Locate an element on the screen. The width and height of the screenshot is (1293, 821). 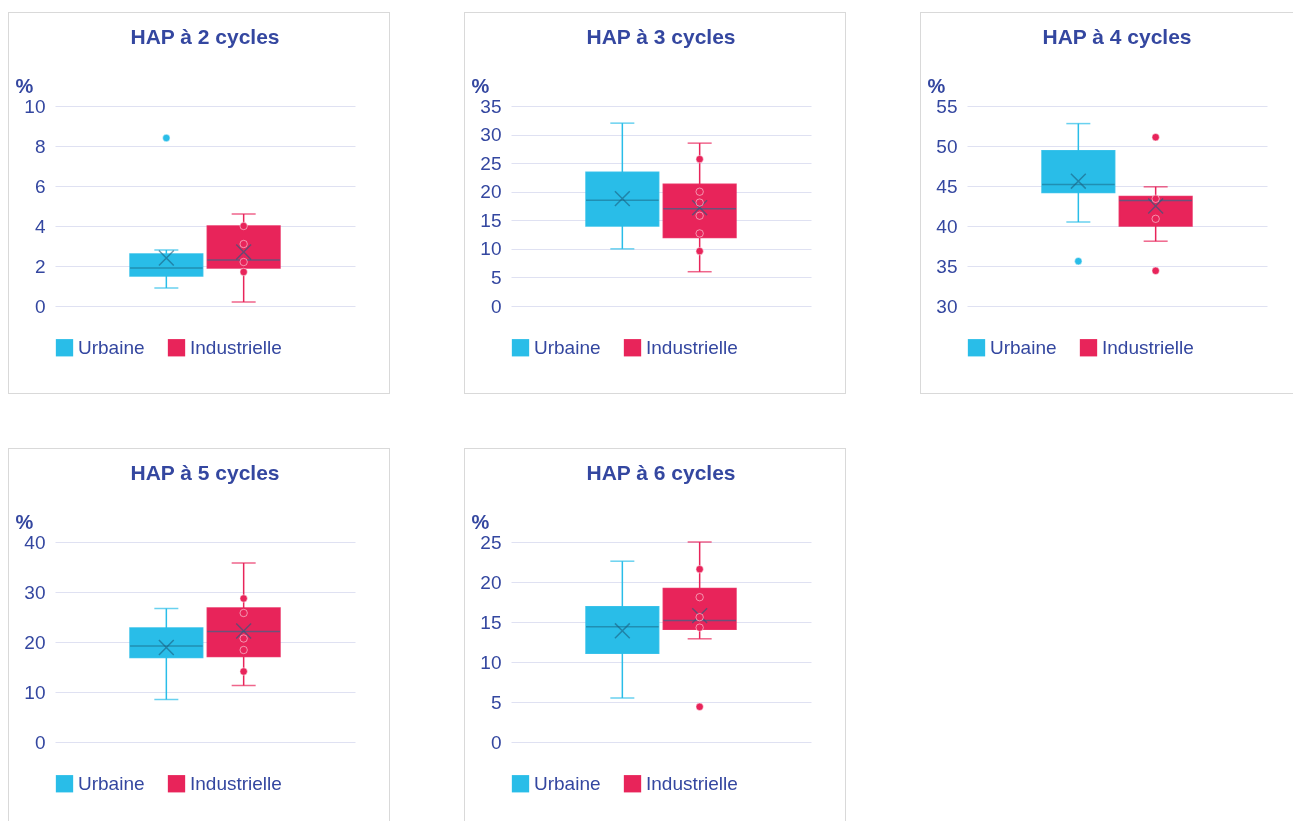
y-tick-label: 2 is located at coordinates (40, 266).